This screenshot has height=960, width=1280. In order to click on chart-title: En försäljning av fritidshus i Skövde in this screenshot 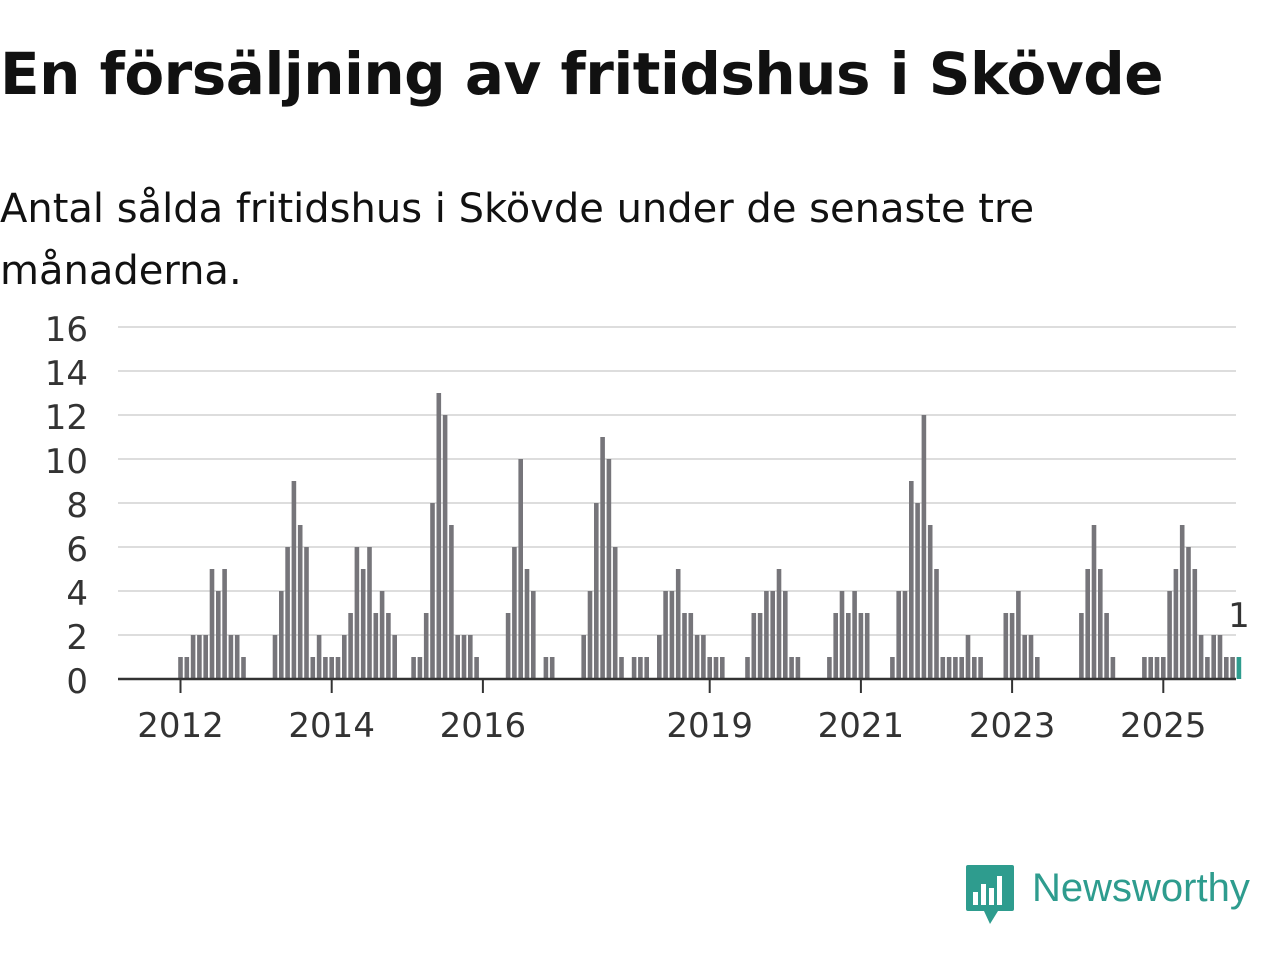, I will do `click(582, 74)`.